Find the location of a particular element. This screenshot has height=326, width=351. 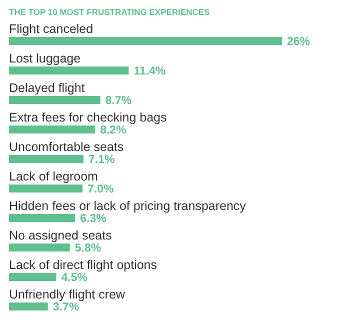

y-tick-label: Lack of direct flight options is located at coordinates (83, 265).